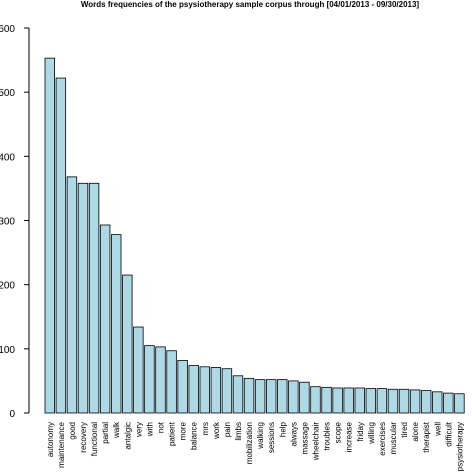 This screenshot has height=473, width=472. I want to click on x-tick-label: alone, so click(415, 431).